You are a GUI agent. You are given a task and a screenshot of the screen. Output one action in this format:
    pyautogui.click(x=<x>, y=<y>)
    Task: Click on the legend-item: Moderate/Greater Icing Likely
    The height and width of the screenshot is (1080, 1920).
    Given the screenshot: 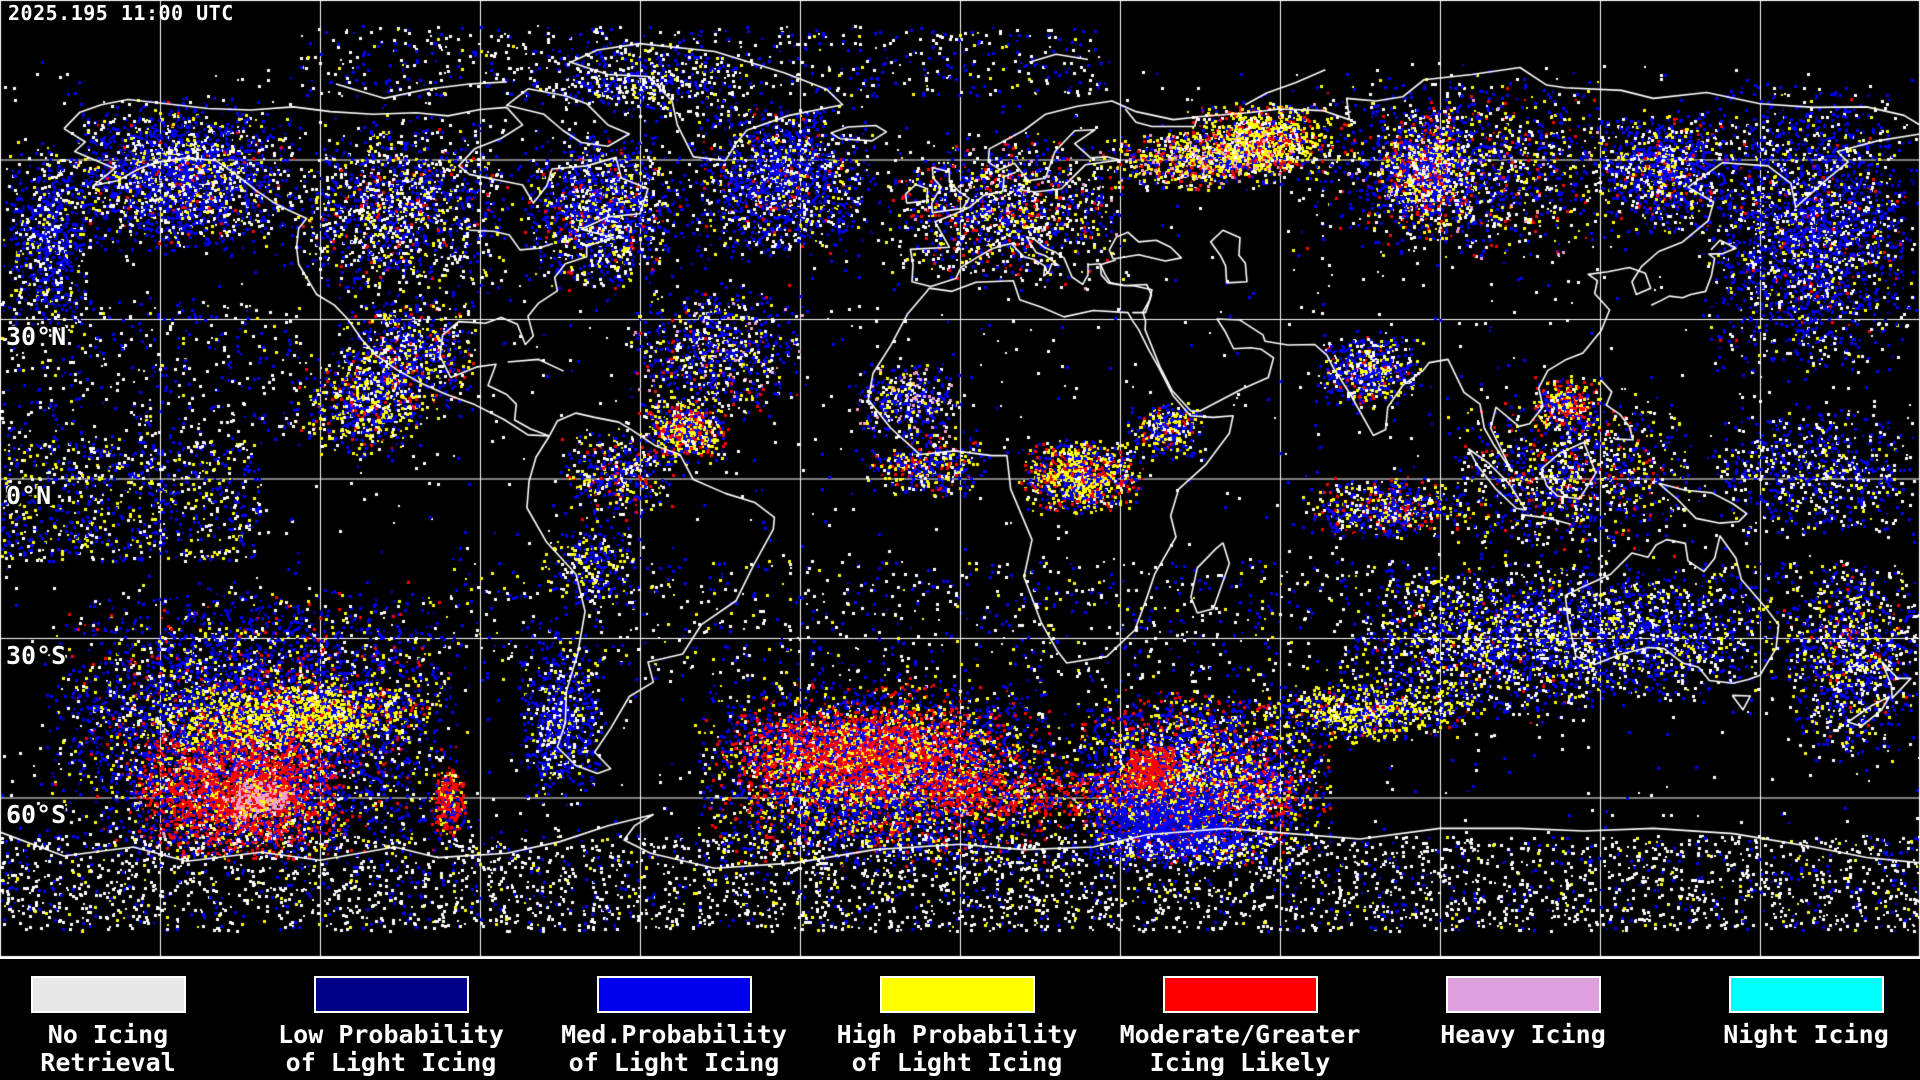 What is the action you would take?
    pyautogui.click(x=1240, y=1018)
    